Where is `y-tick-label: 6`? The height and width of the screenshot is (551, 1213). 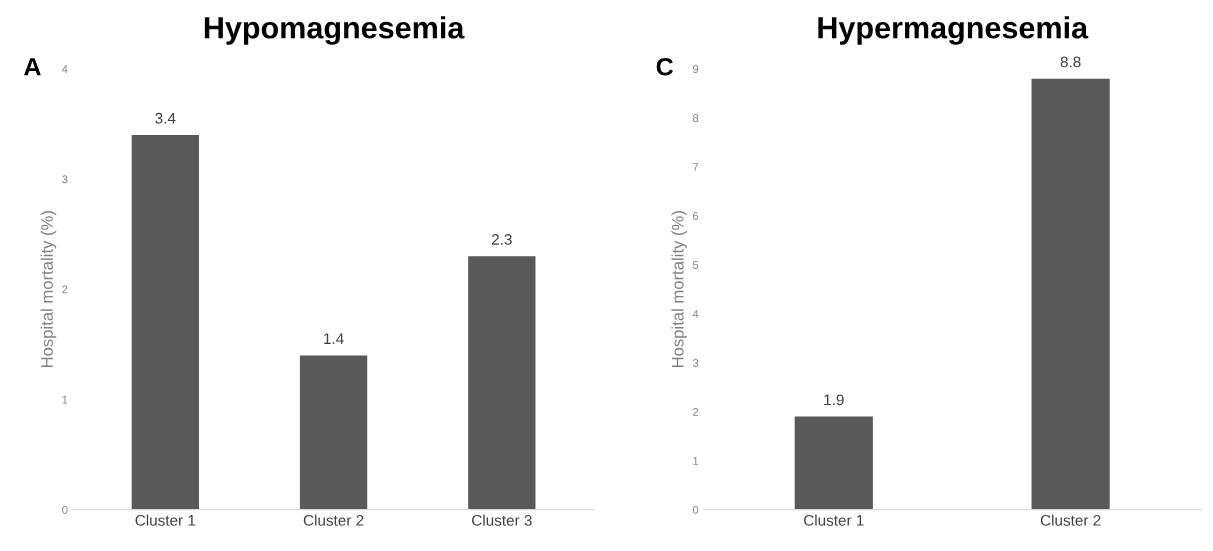
y-tick-label: 6 is located at coordinates (696, 216).